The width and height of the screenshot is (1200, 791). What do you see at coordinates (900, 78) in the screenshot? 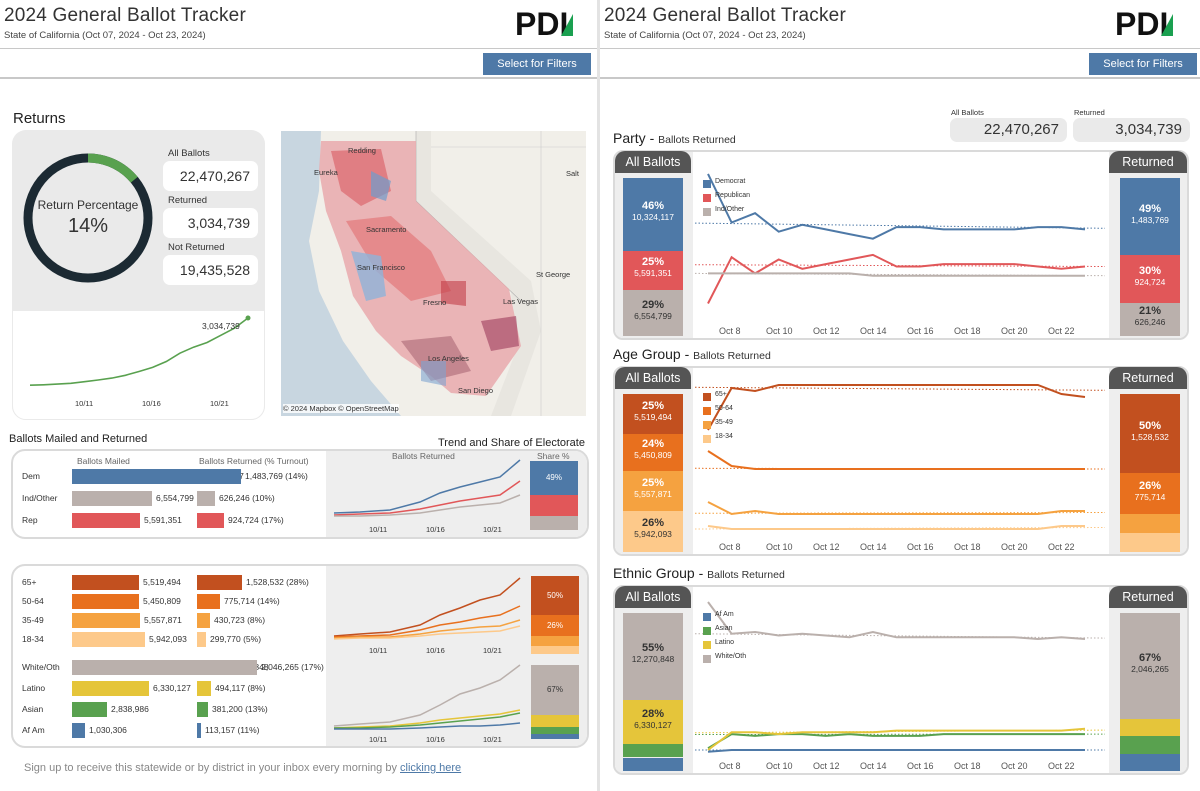
I see `toolbar-divider-right` at bounding box center [900, 78].